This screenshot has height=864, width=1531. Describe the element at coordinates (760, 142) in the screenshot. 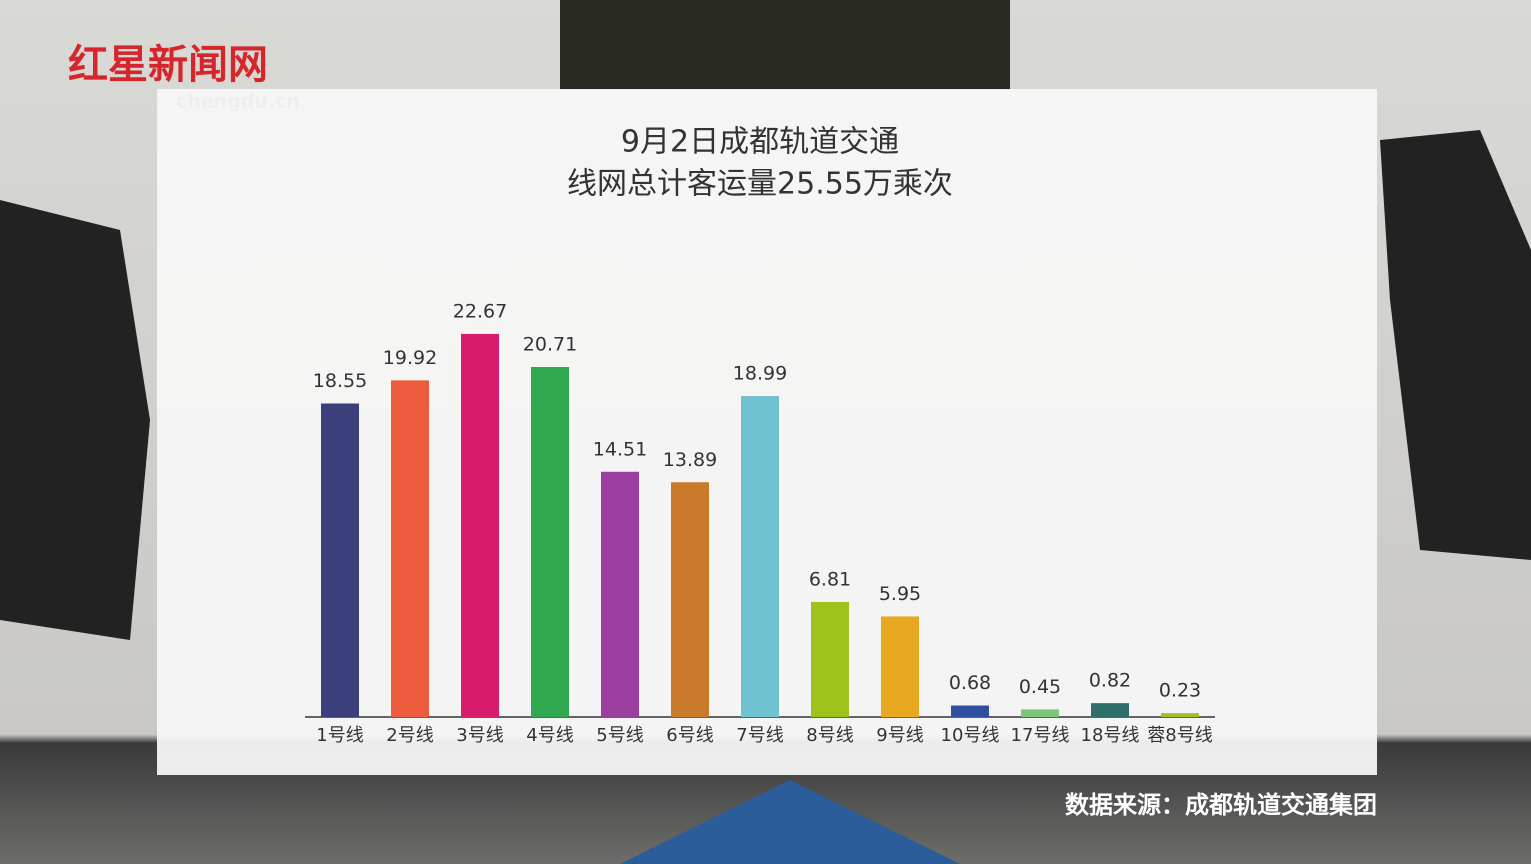

I see `chart-title: 9月2日成都轨道交通` at that location.